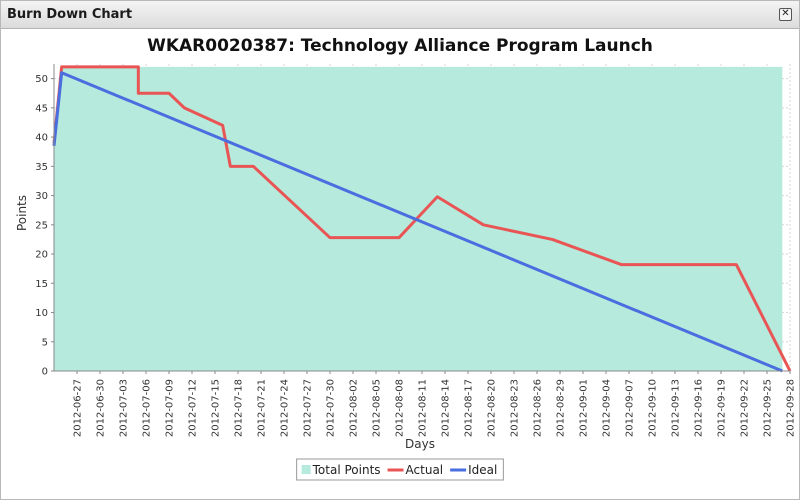  Describe the element at coordinates (22, 213) in the screenshot. I see `y-axis-title: Points` at that location.